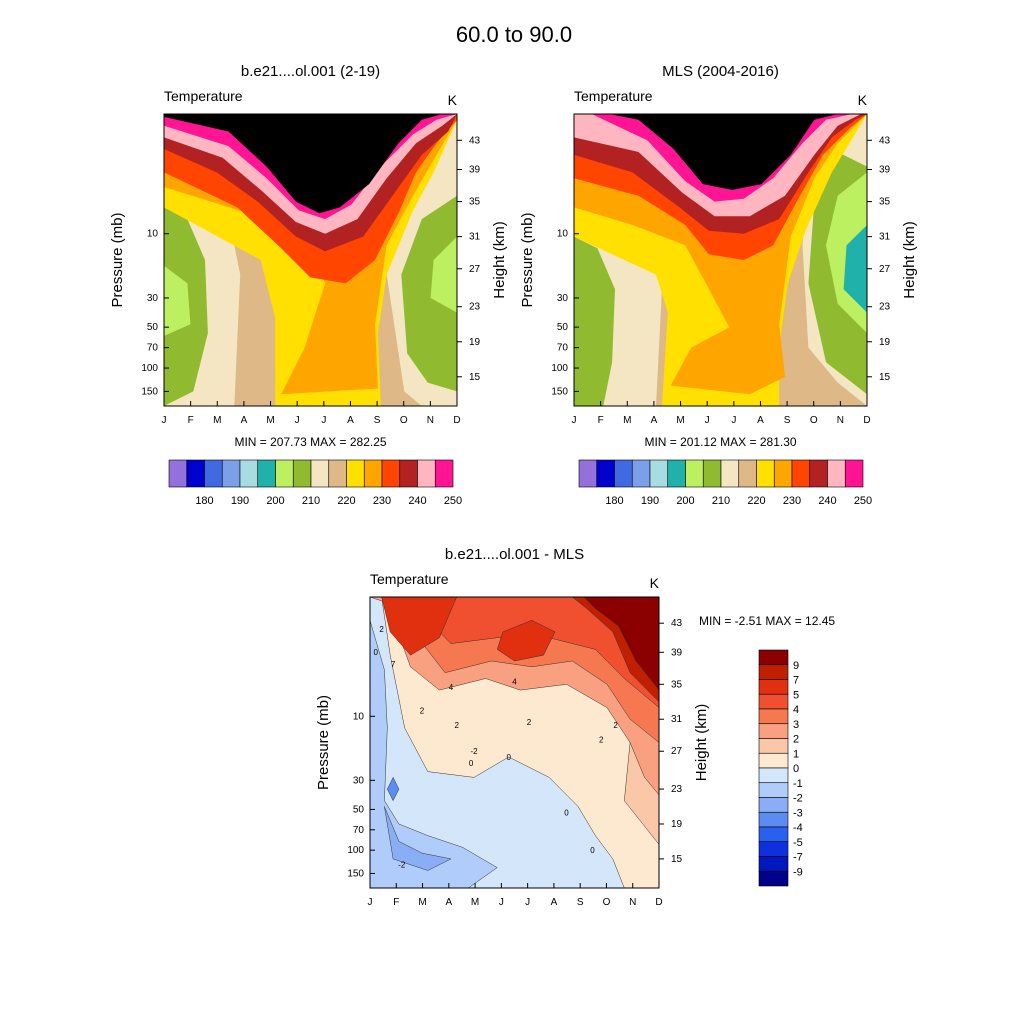  What do you see at coordinates (153, 348) in the screenshot?
I see `y-tick-label: 70` at bounding box center [153, 348].